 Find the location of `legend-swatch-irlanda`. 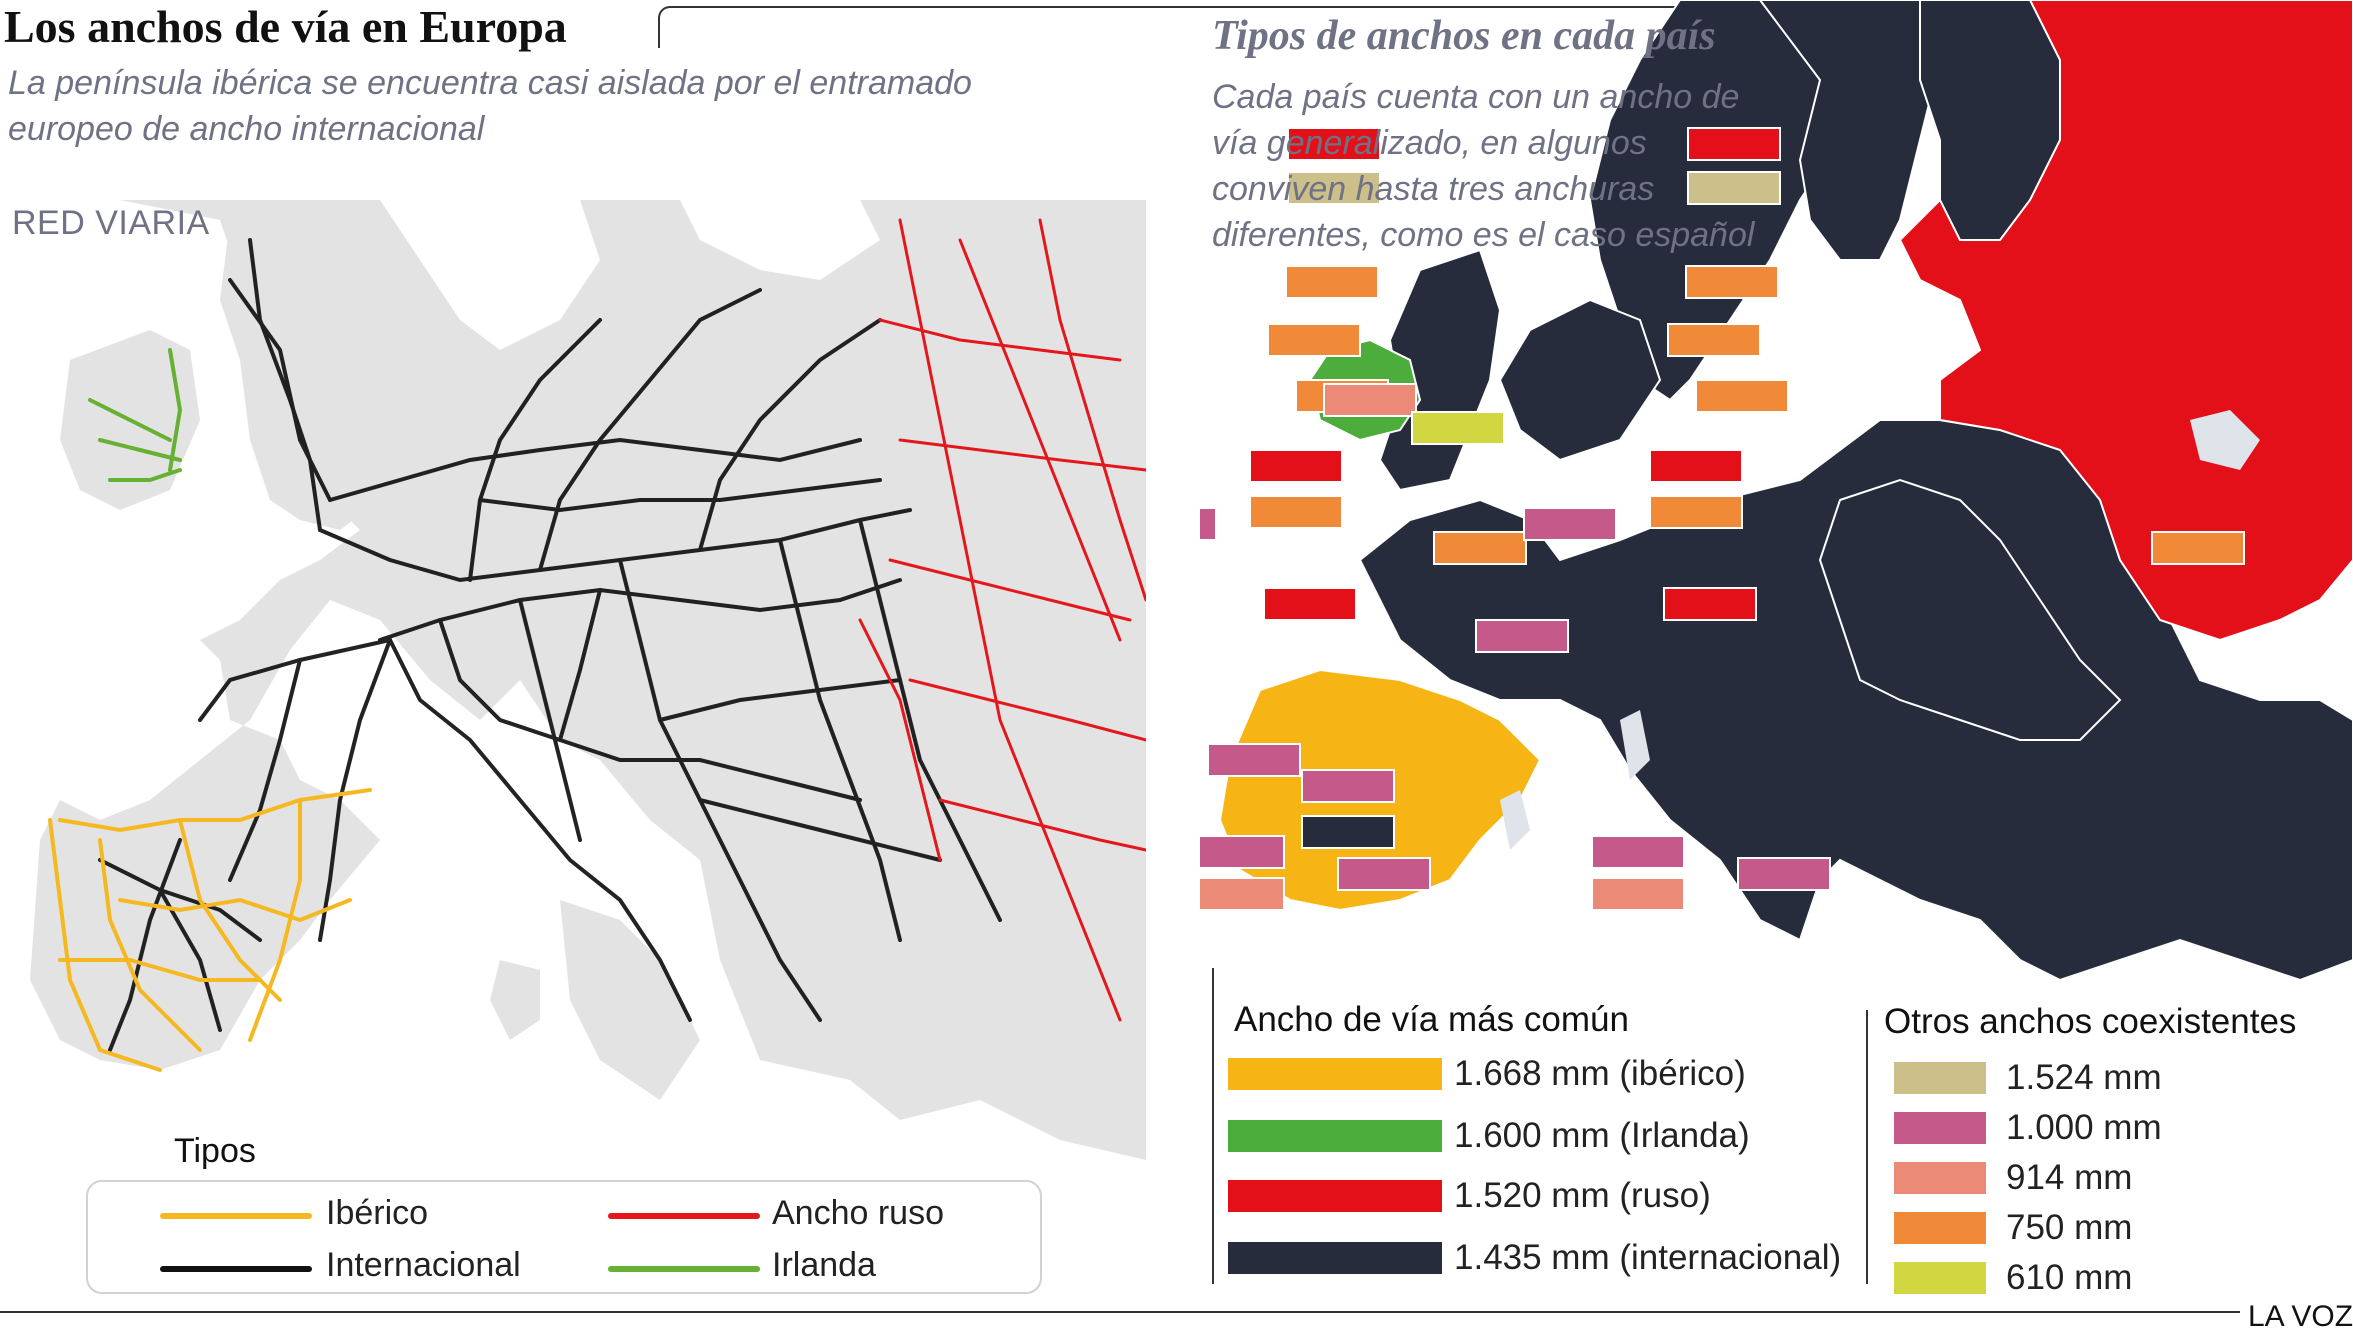

legend-swatch-irlanda is located at coordinates (684, 1269).